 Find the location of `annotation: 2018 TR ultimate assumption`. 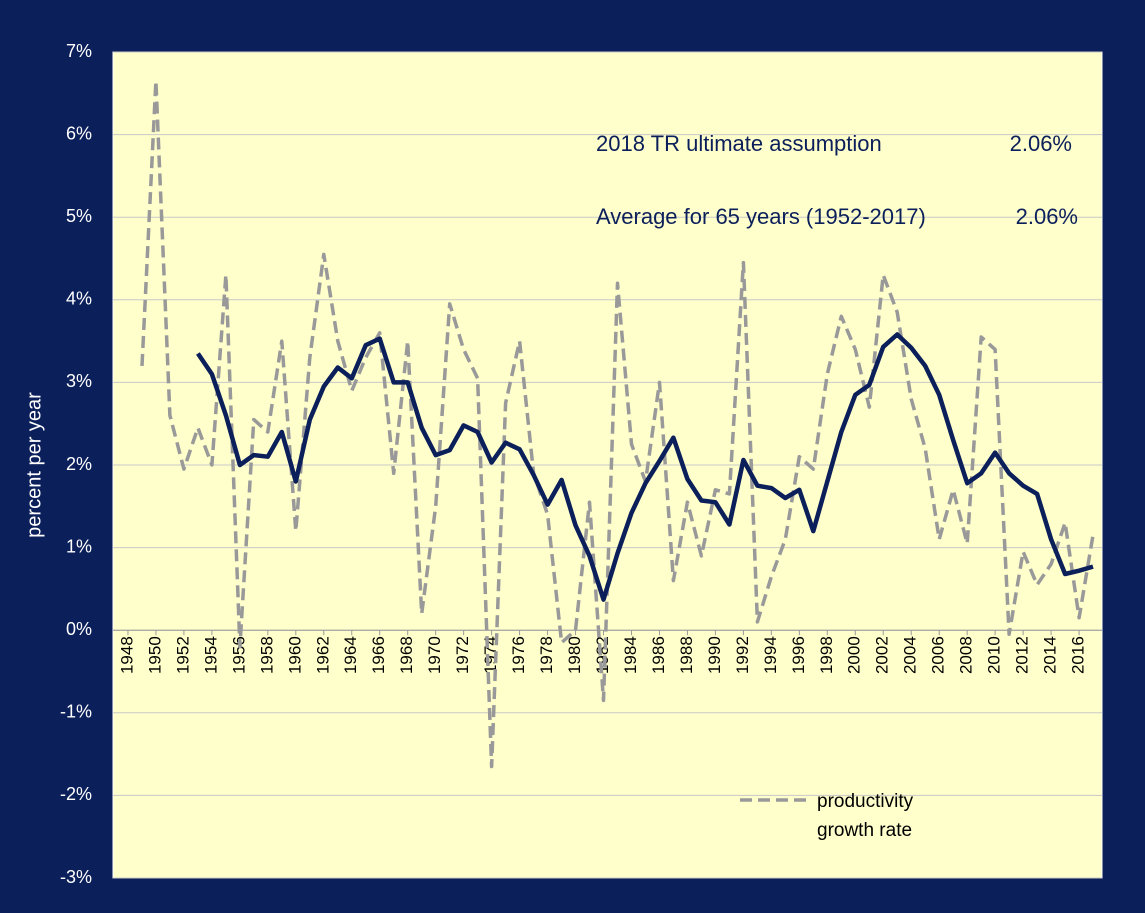

annotation: 2018 TR ultimate assumption is located at coordinates (739, 143).